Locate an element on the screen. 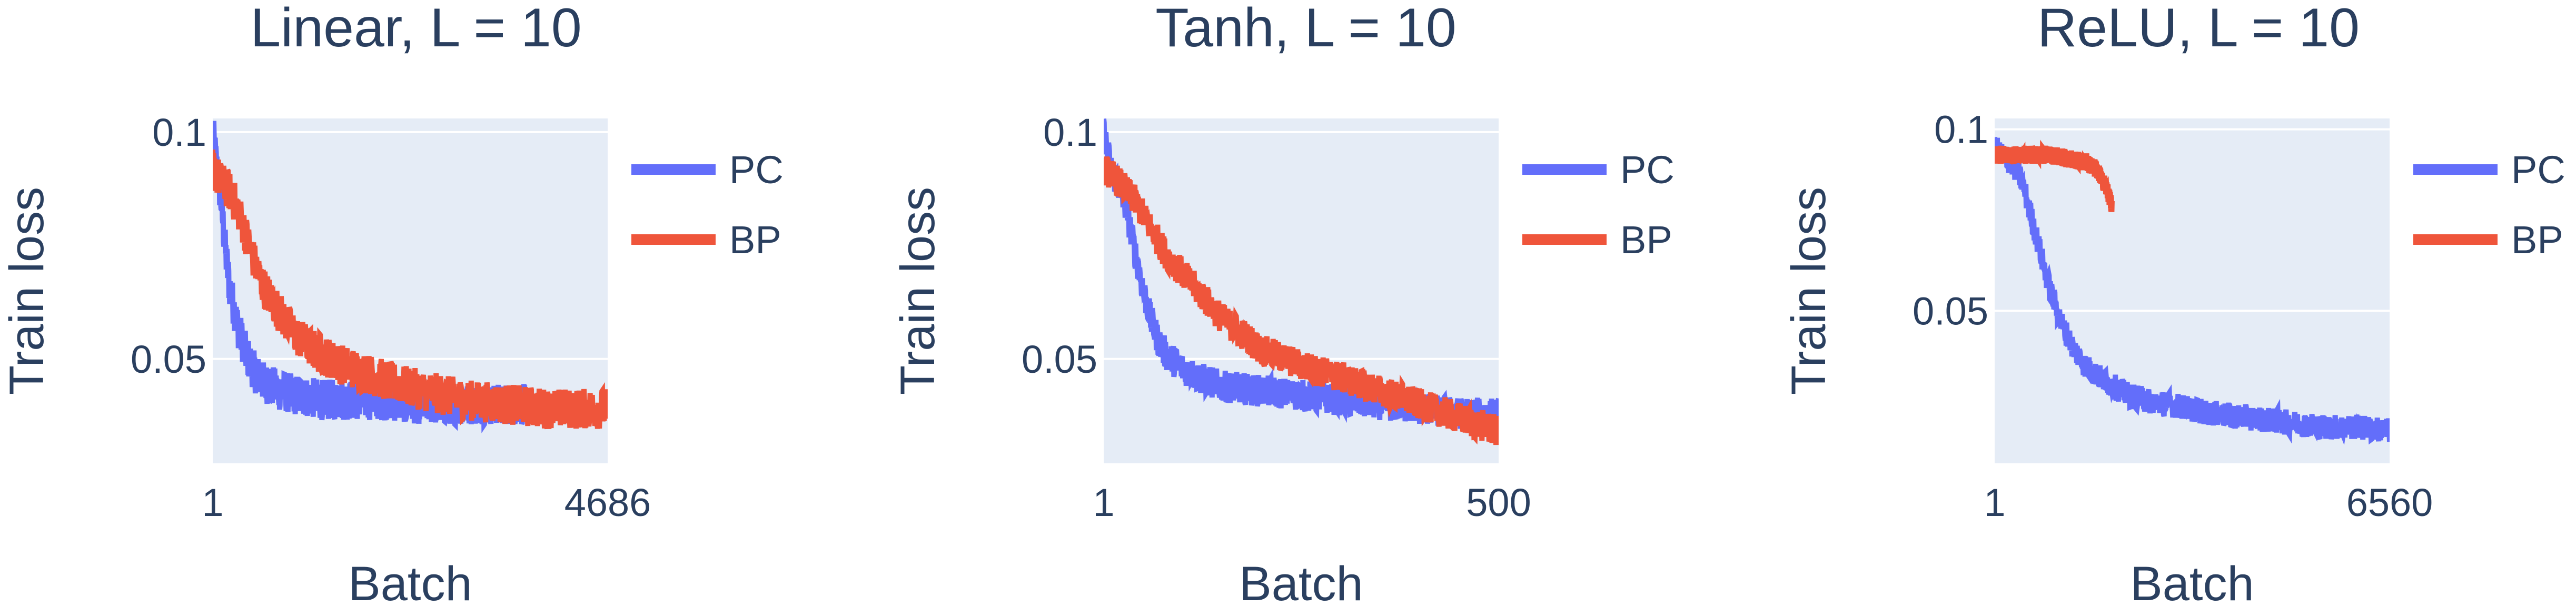 The width and height of the screenshot is (2576, 606). series-line-pc is located at coordinates (2192, 290).